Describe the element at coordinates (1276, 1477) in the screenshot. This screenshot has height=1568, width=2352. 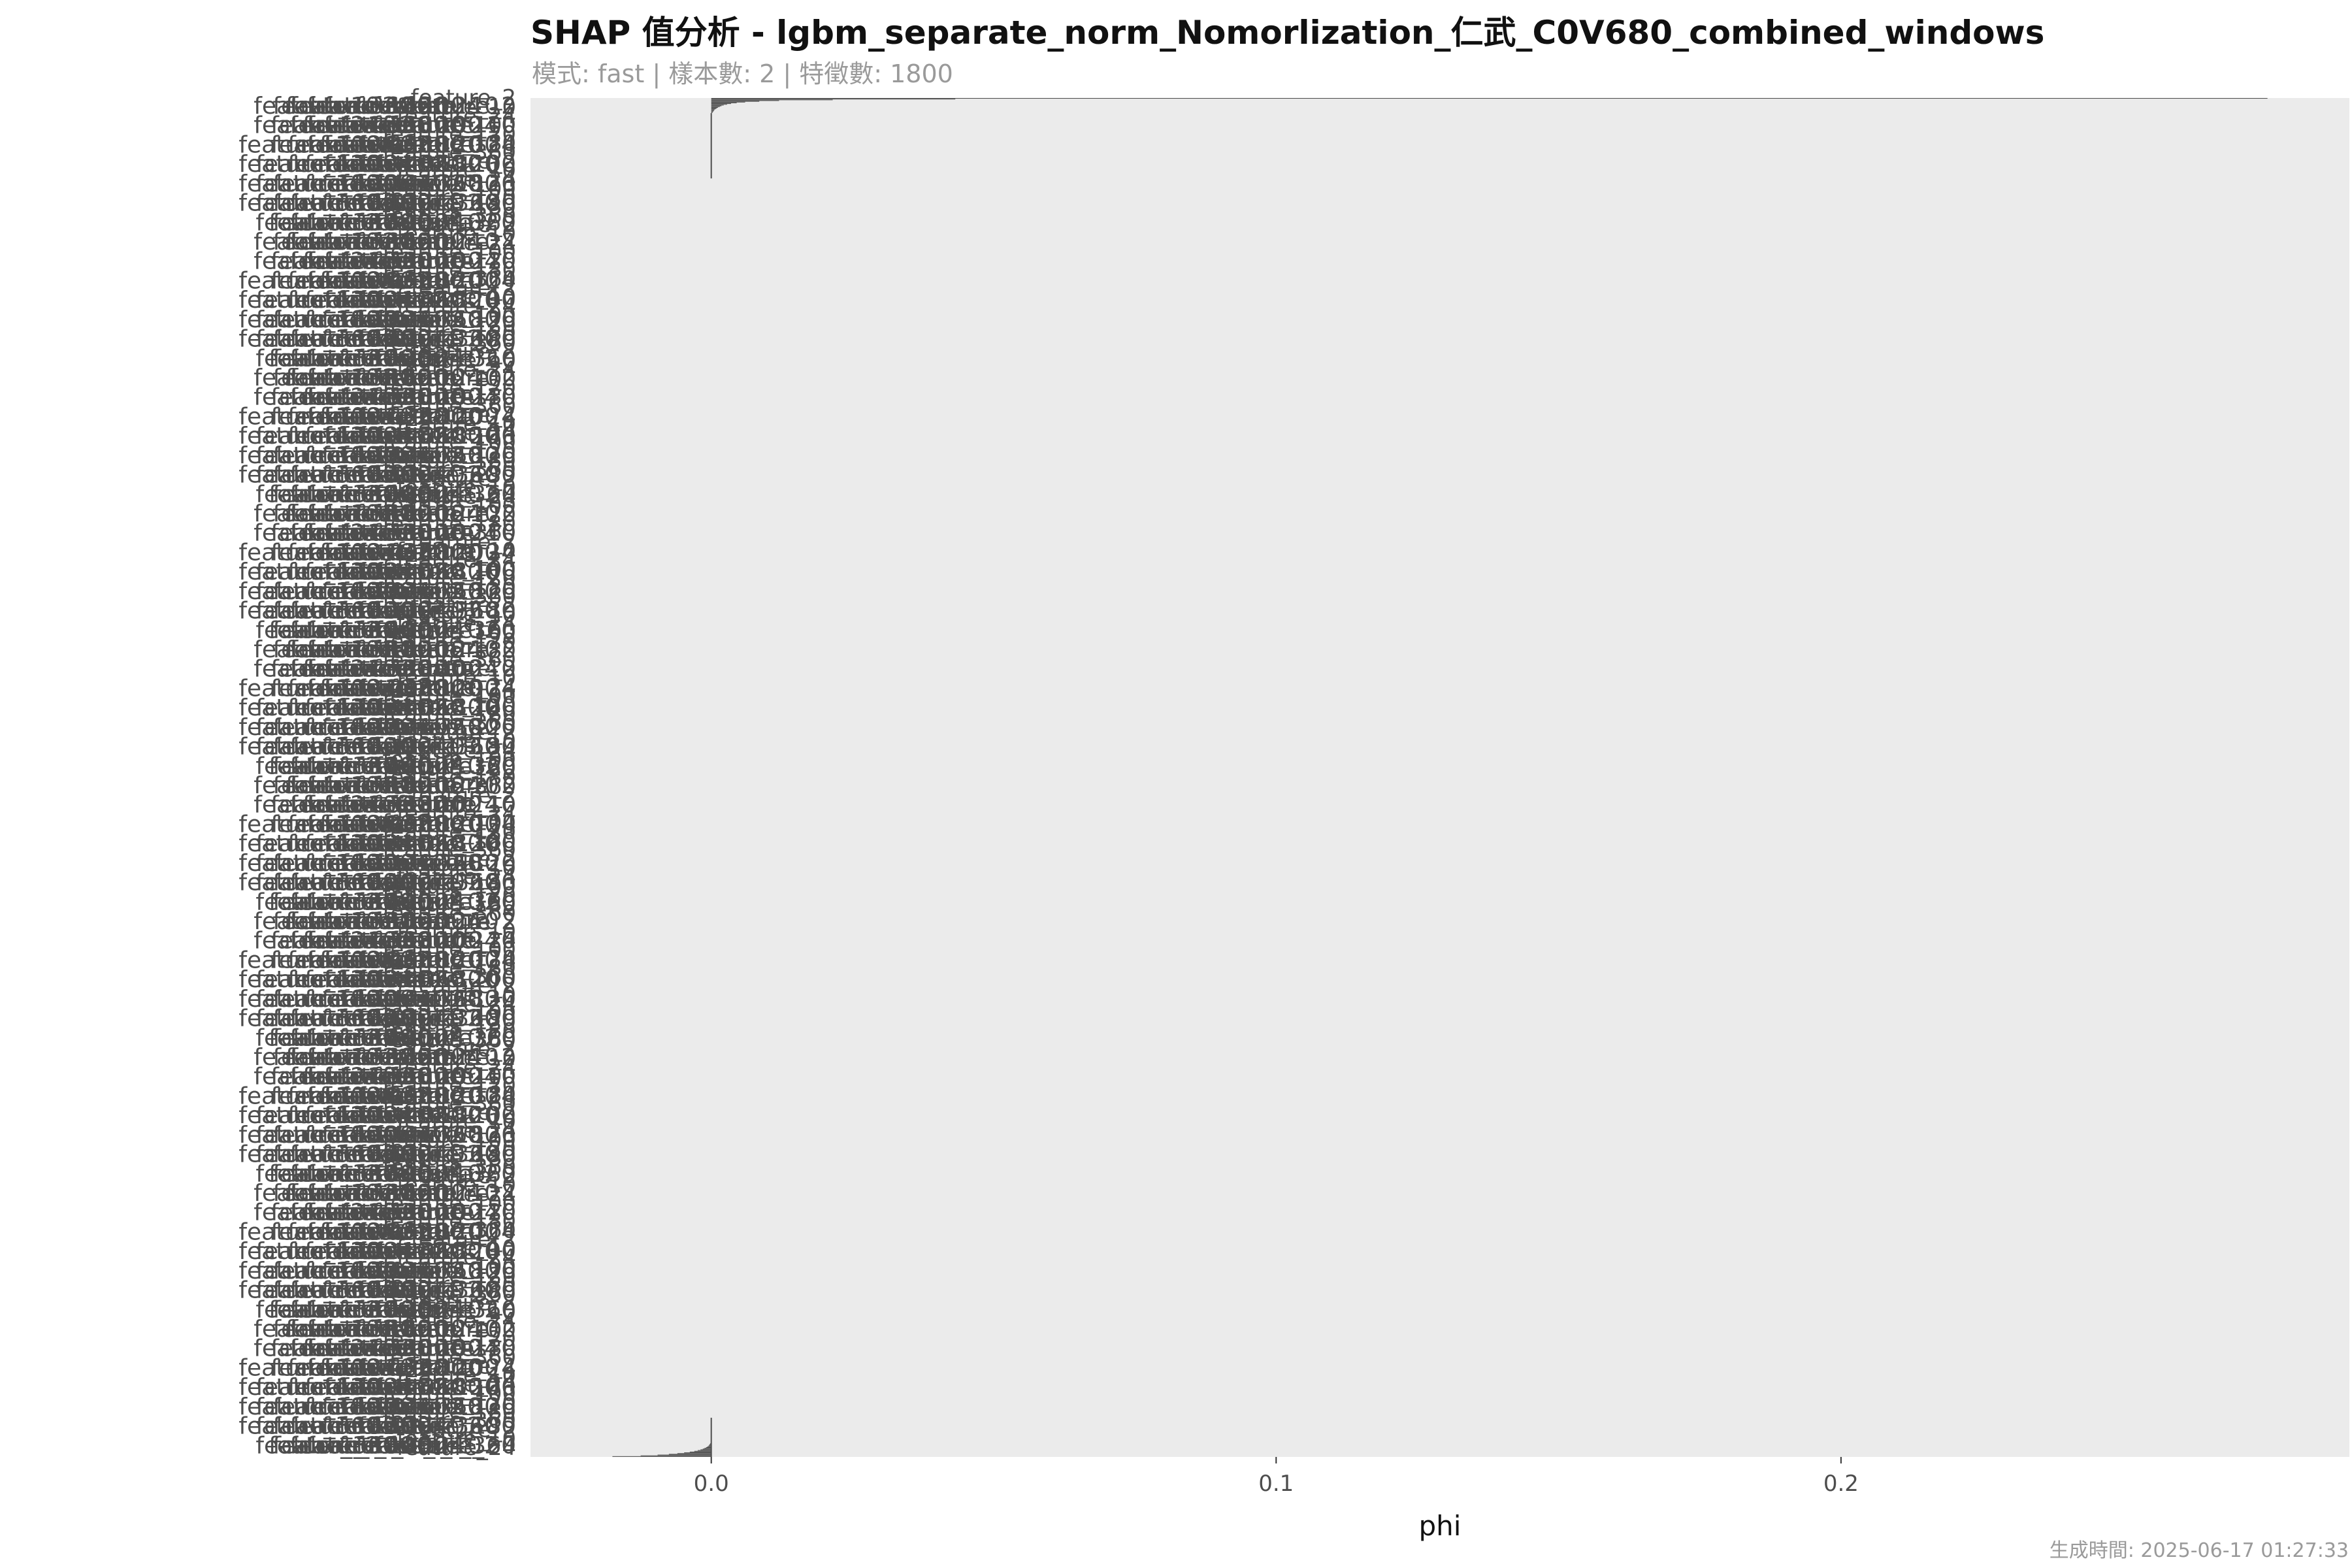
I see `x-axis: 0.0 0.1 0.2` at that location.